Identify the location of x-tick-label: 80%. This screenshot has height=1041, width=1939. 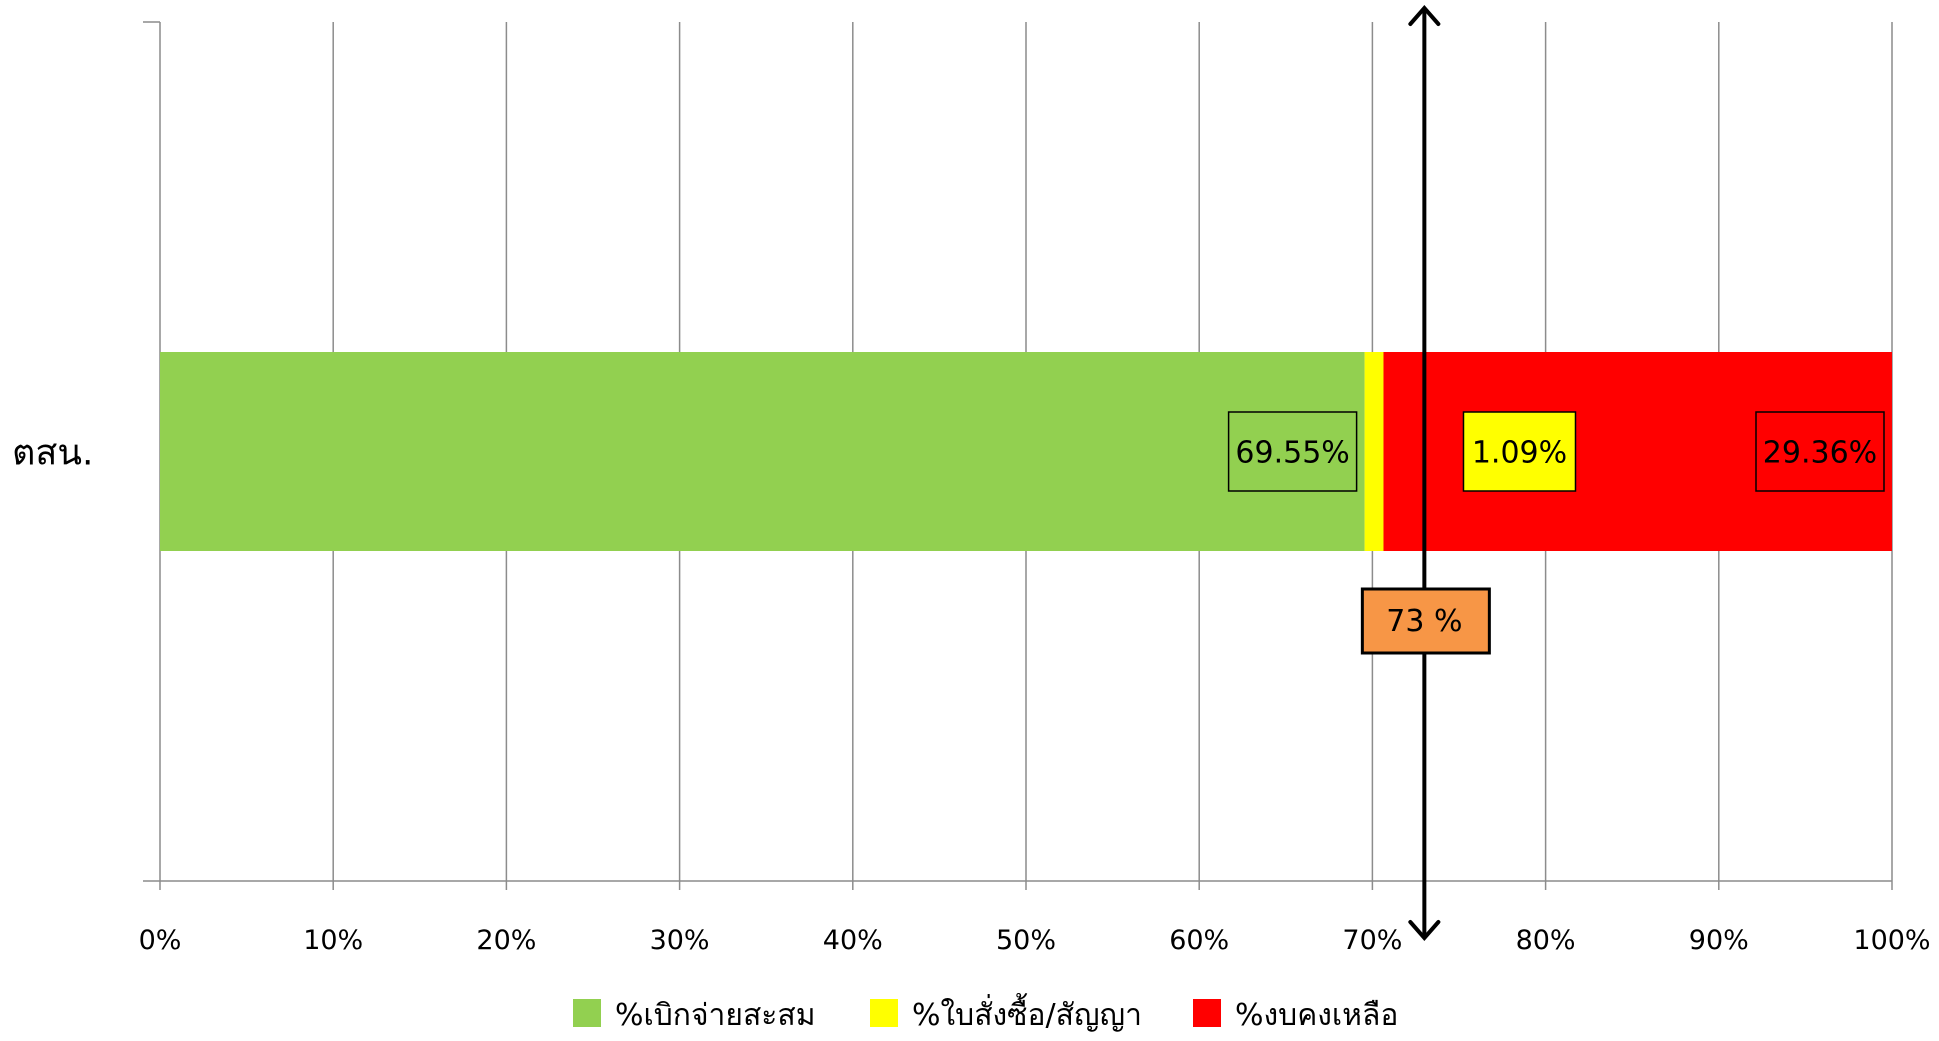
(1546, 940).